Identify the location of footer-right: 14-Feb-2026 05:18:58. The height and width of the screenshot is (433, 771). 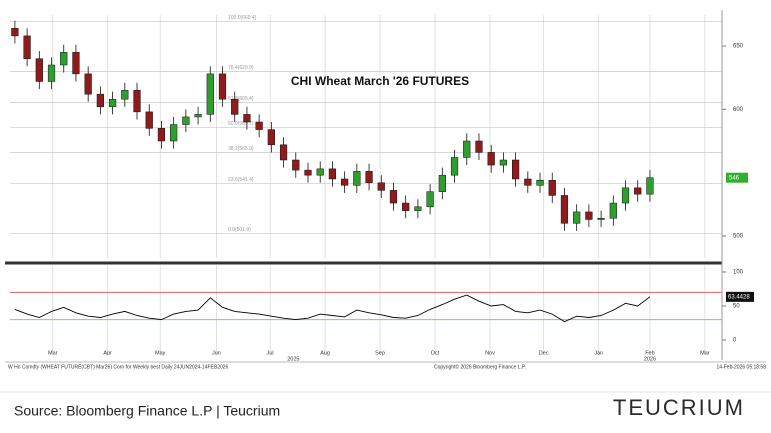
(742, 367).